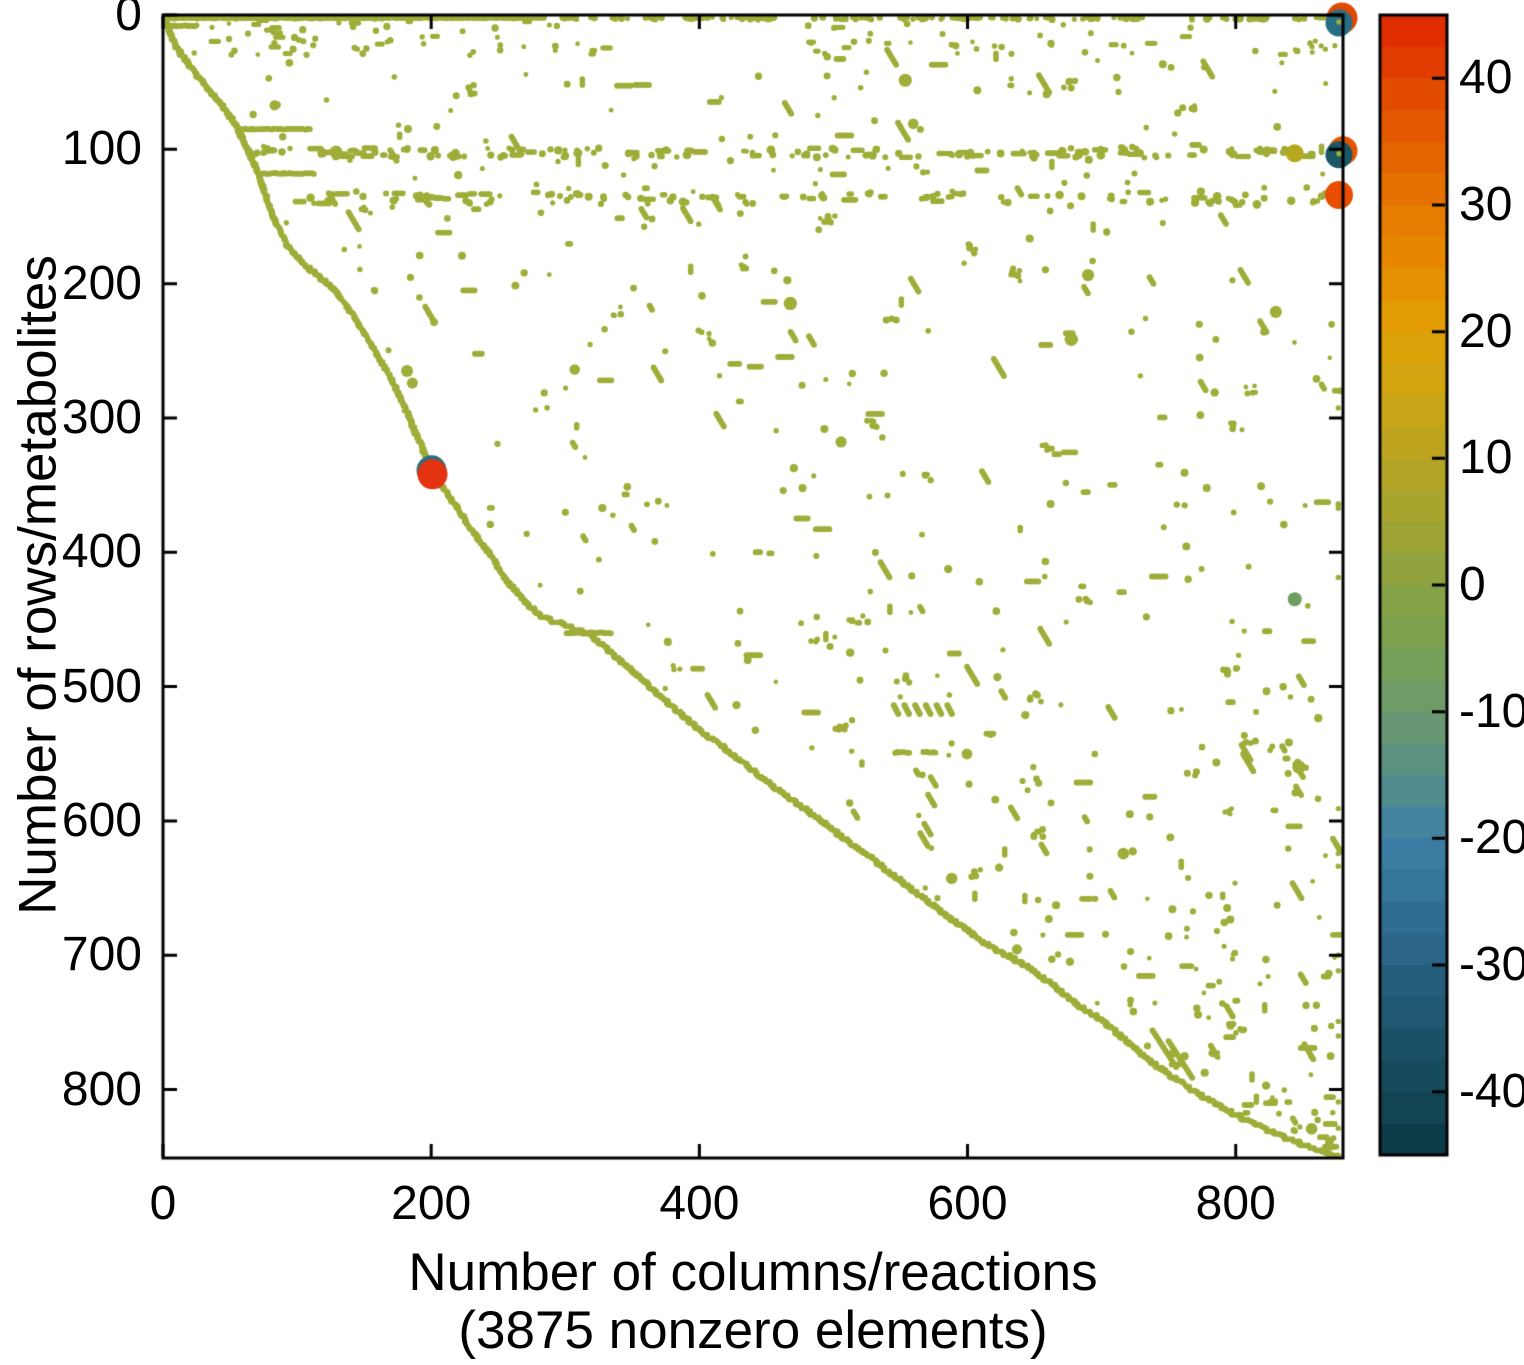 Image resolution: width=1524 pixels, height=1365 pixels. I want to click on colorbar-tick-label--10: -10, so click(1491, 711).